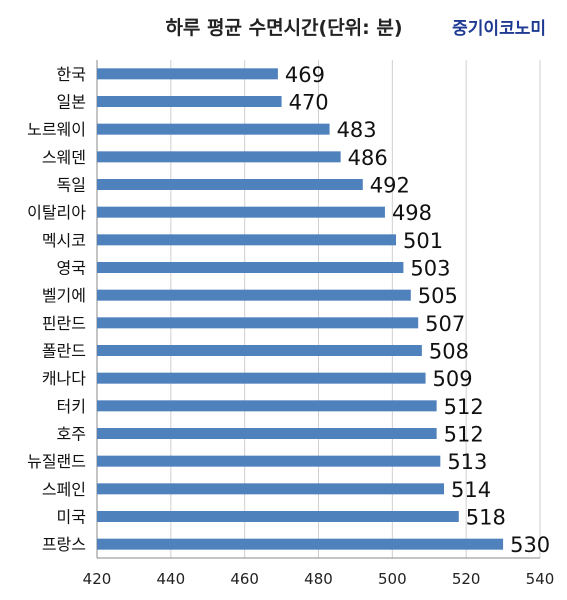 The width and height of the screenshot is (567, 600). I want to click on value-label: 498, so click(412, 213).